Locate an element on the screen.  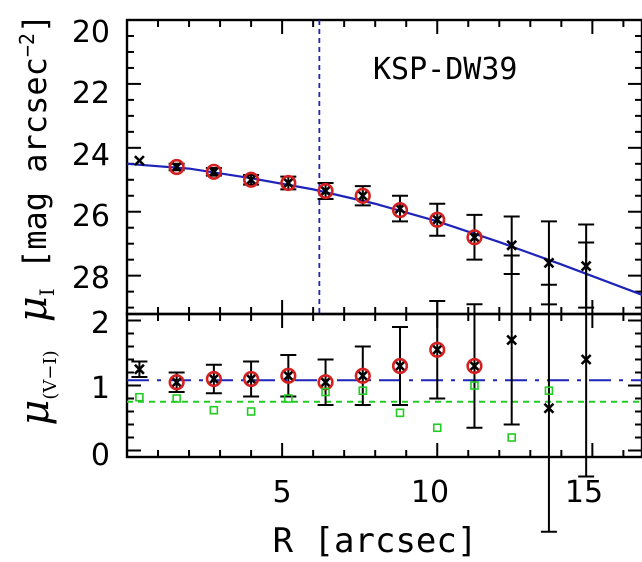
upper-ylabel-unit: [mag arcsec is located at coordinates (35, 163).